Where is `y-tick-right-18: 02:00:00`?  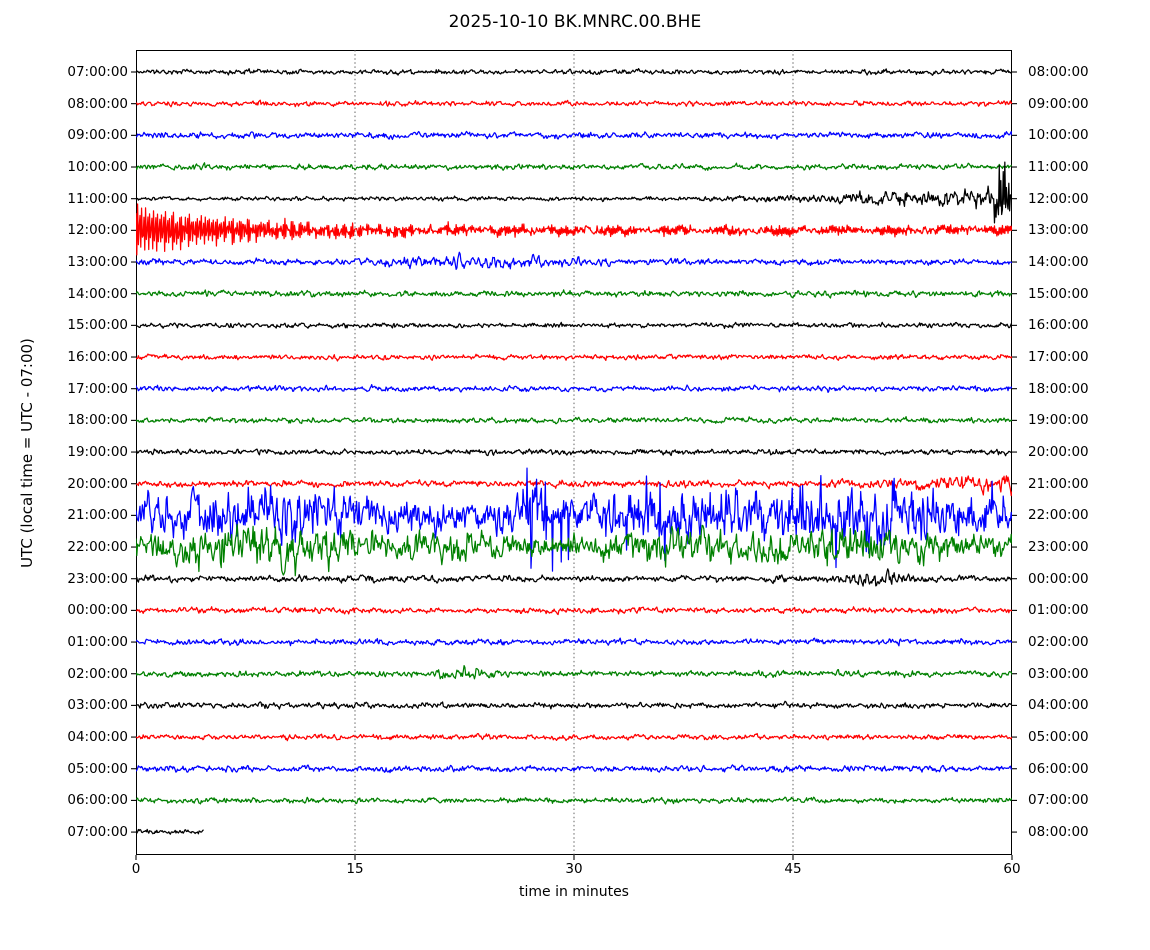
y-tick-right-18: 02:00:00 is located at coordinates (1058, 642).